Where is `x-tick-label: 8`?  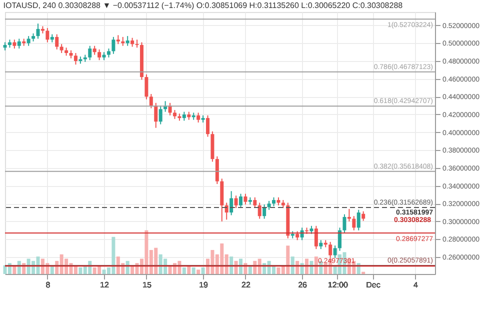 x-tick-label: 8 is located at coordinates (48, 285).